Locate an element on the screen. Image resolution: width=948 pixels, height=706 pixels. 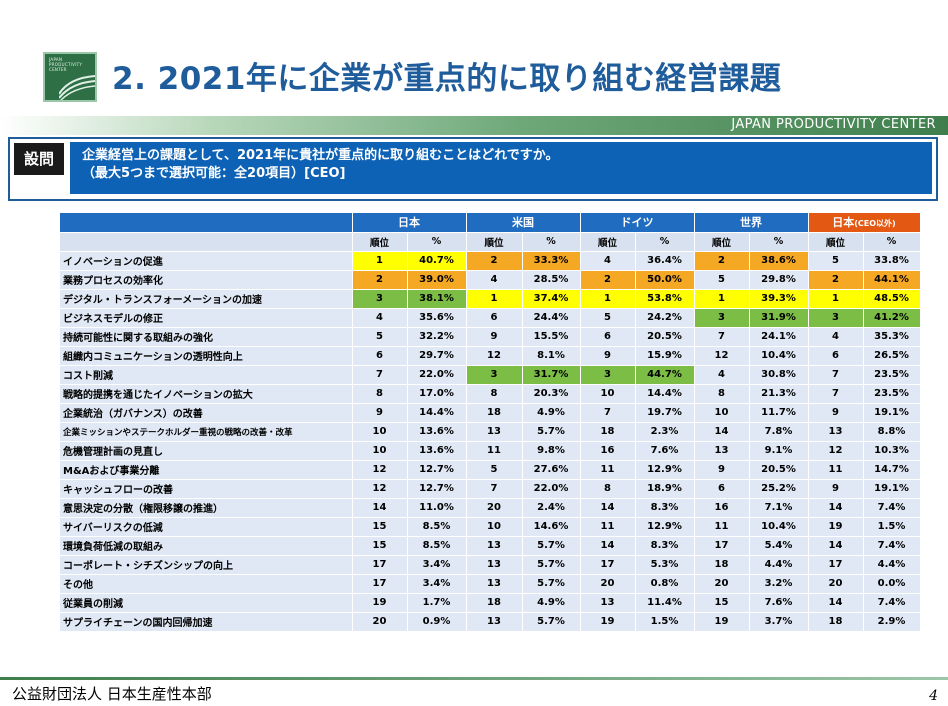
percent-cell: 10.3% is located at coordinates (892, 451).